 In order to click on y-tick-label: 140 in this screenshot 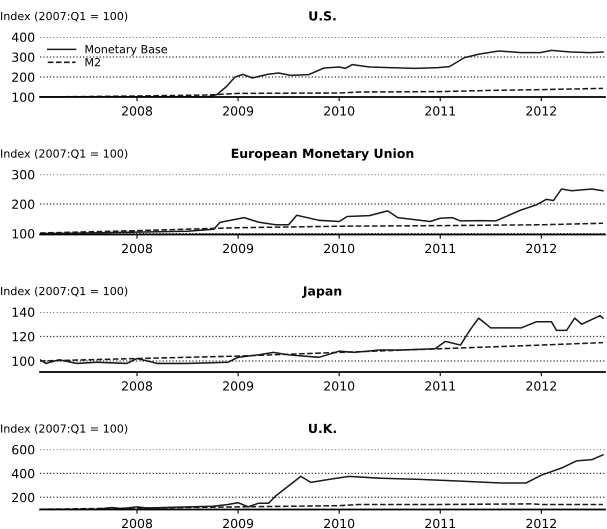, I will do `click(23, 312)`.